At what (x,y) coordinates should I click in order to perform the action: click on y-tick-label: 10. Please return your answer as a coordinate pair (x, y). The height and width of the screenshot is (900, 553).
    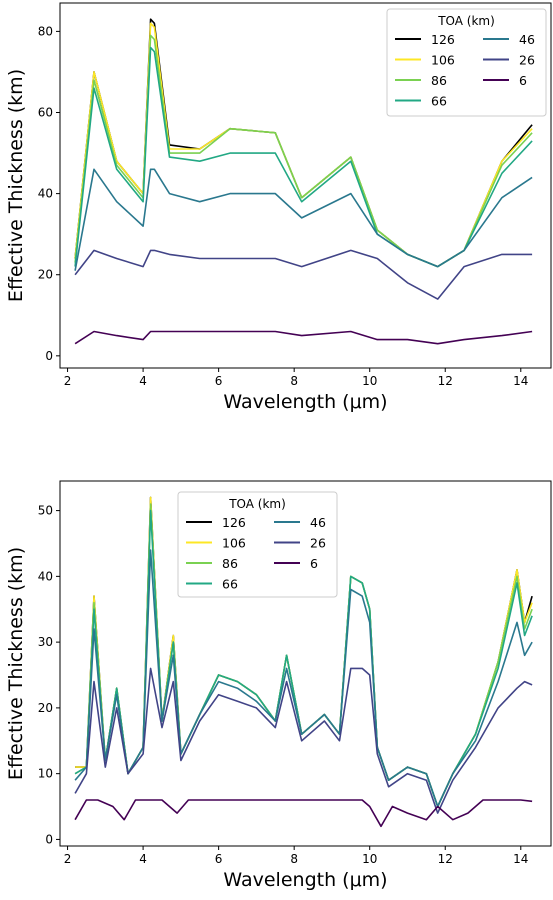
    Looking at the image, I should click on (45, 774).